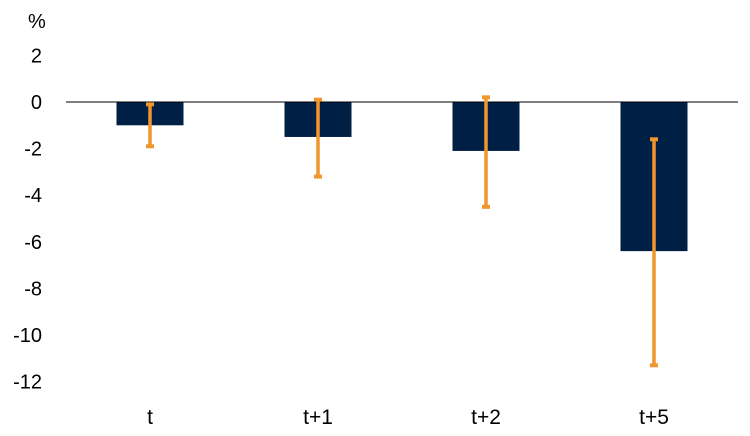  What do you see at coordinates (33, 243) in the screenshot?
I see `y-tick-label: -6` at bounding box center [33, 243].